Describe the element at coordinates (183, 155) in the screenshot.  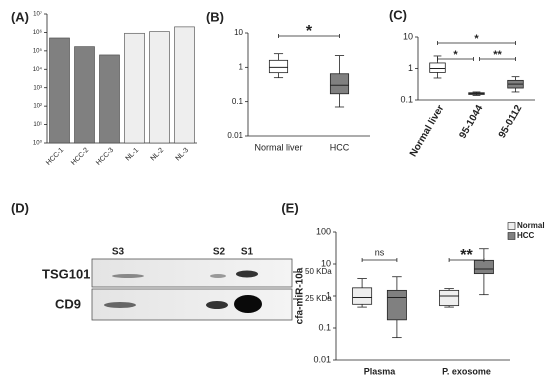
I see `x-tick-label: NL-3` at that location.